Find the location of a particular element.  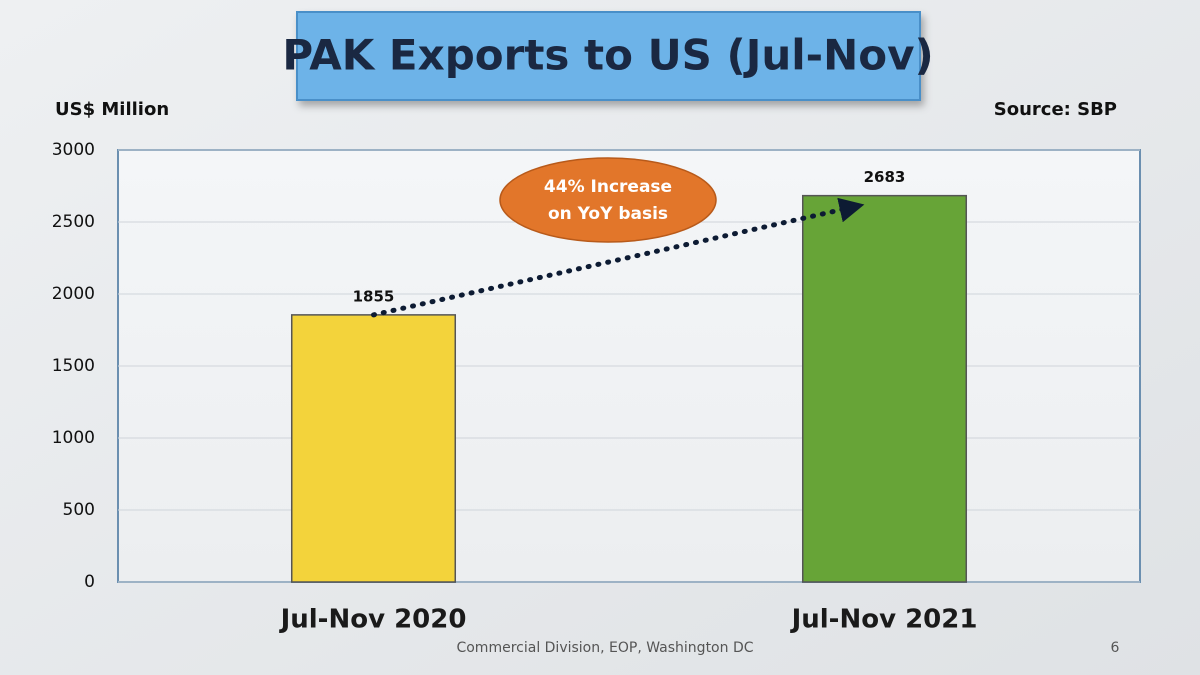

y-tick-label: 2000 is located at coordinates (73, 294).